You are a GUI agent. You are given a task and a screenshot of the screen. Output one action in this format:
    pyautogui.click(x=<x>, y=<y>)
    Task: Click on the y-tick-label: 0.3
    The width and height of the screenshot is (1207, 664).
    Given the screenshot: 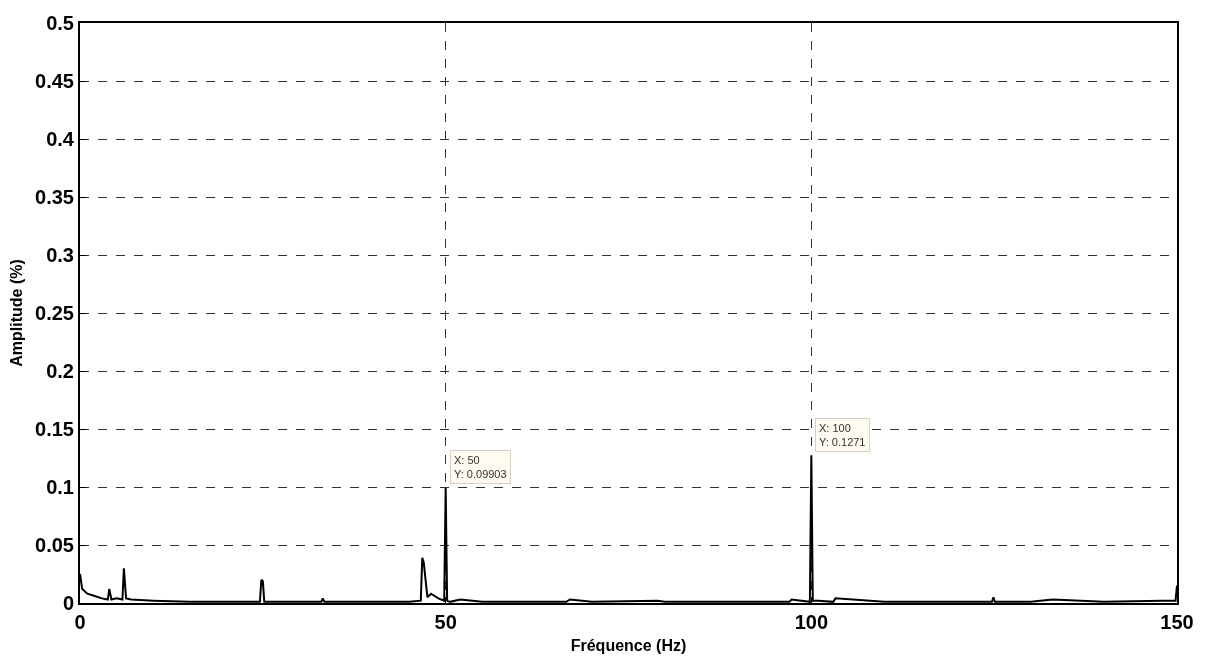 What is the action you would take?
    pyautogui.click(x=60, y=255)
    